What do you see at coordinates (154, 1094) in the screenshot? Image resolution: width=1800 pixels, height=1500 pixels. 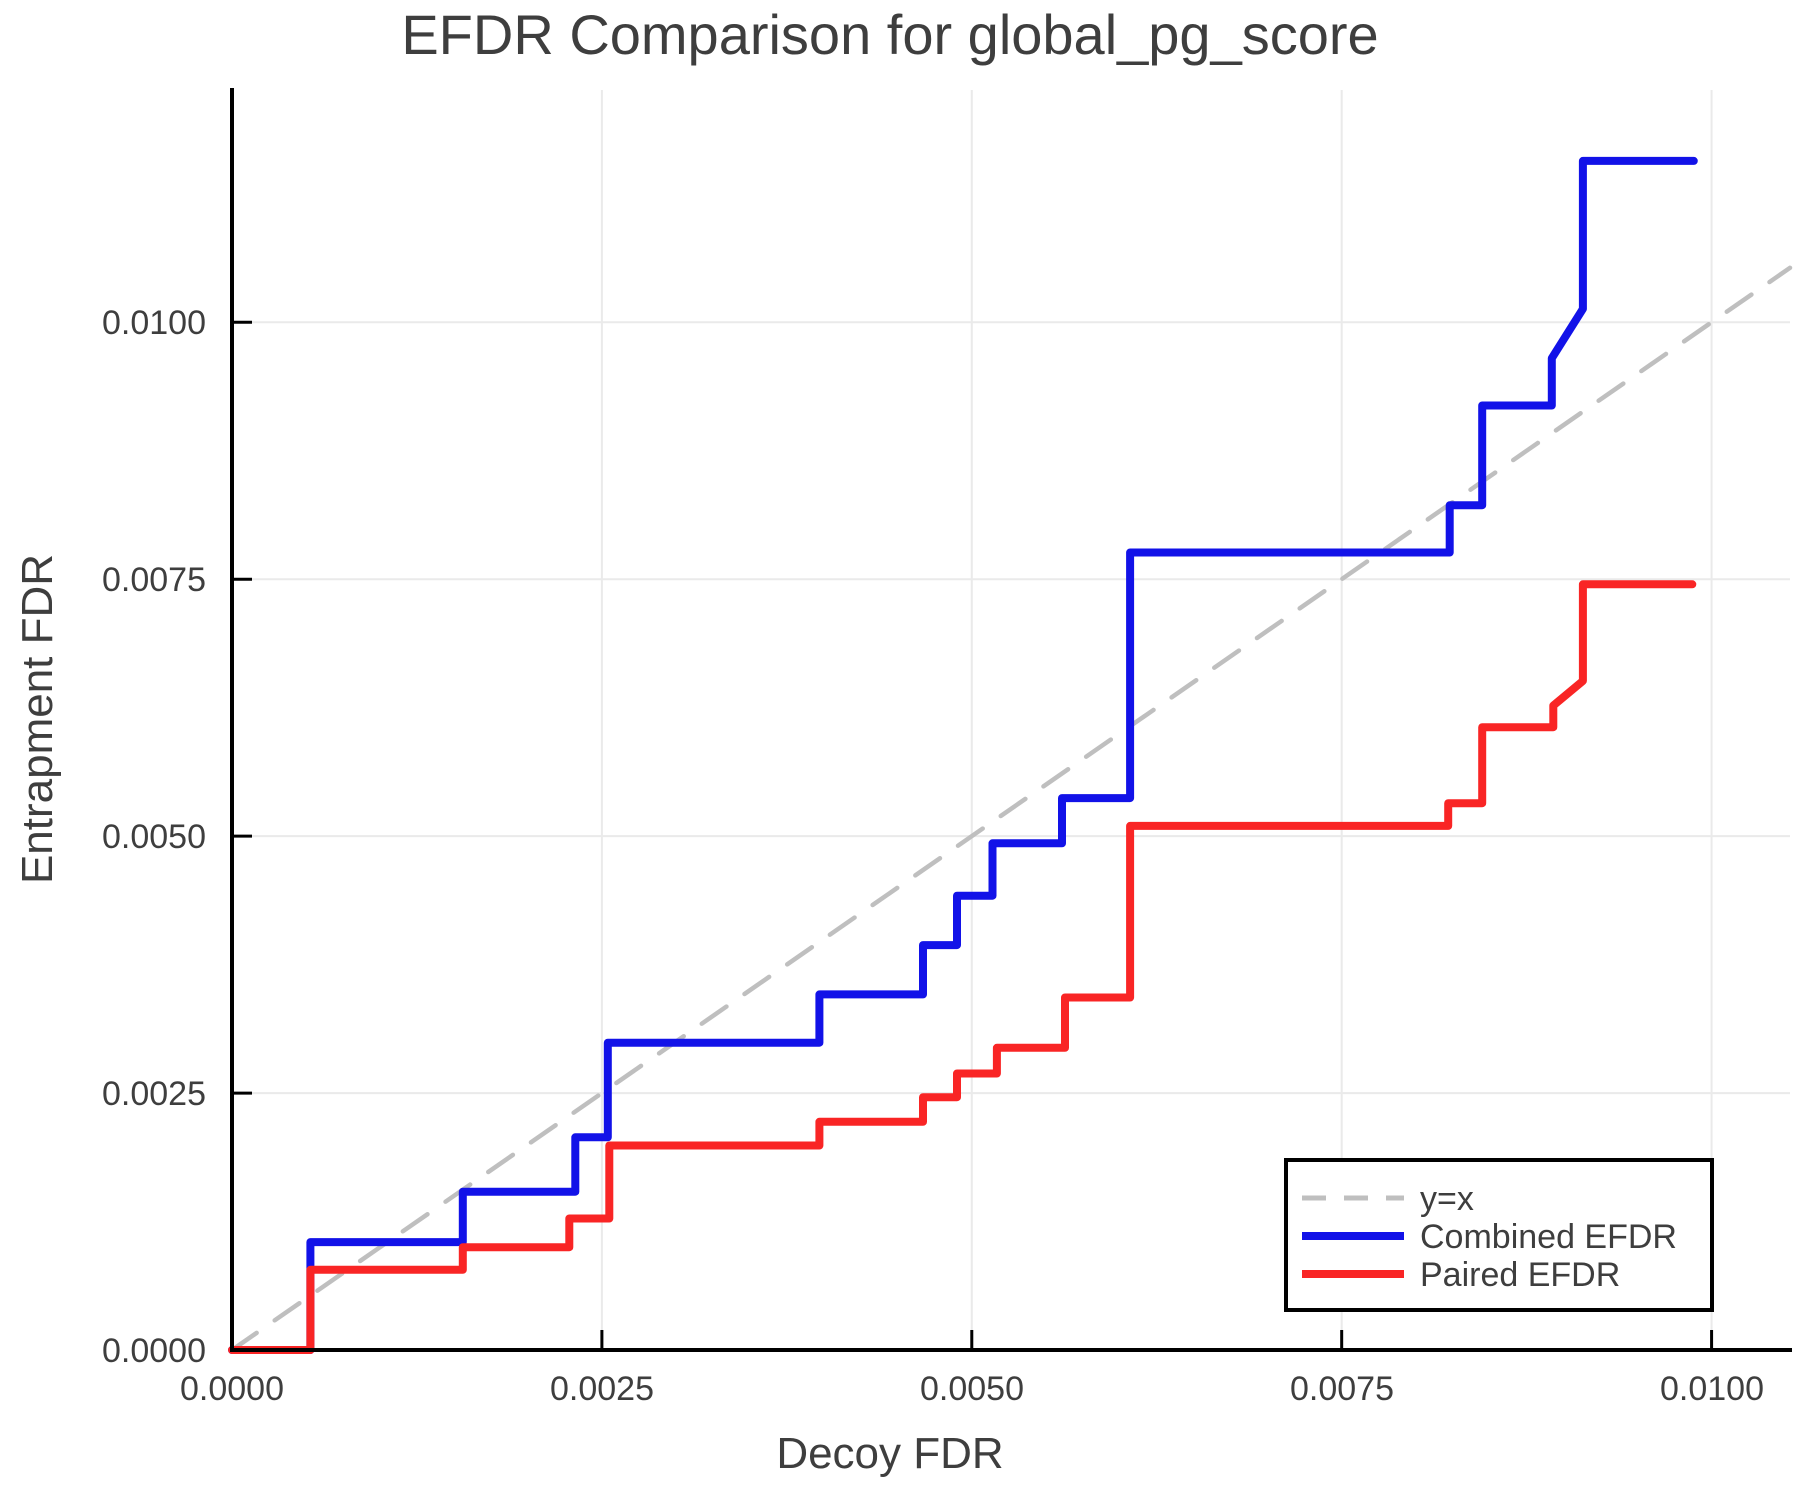 I see `y-tick-label: 0.0025` at bounding box center [154, 1094].